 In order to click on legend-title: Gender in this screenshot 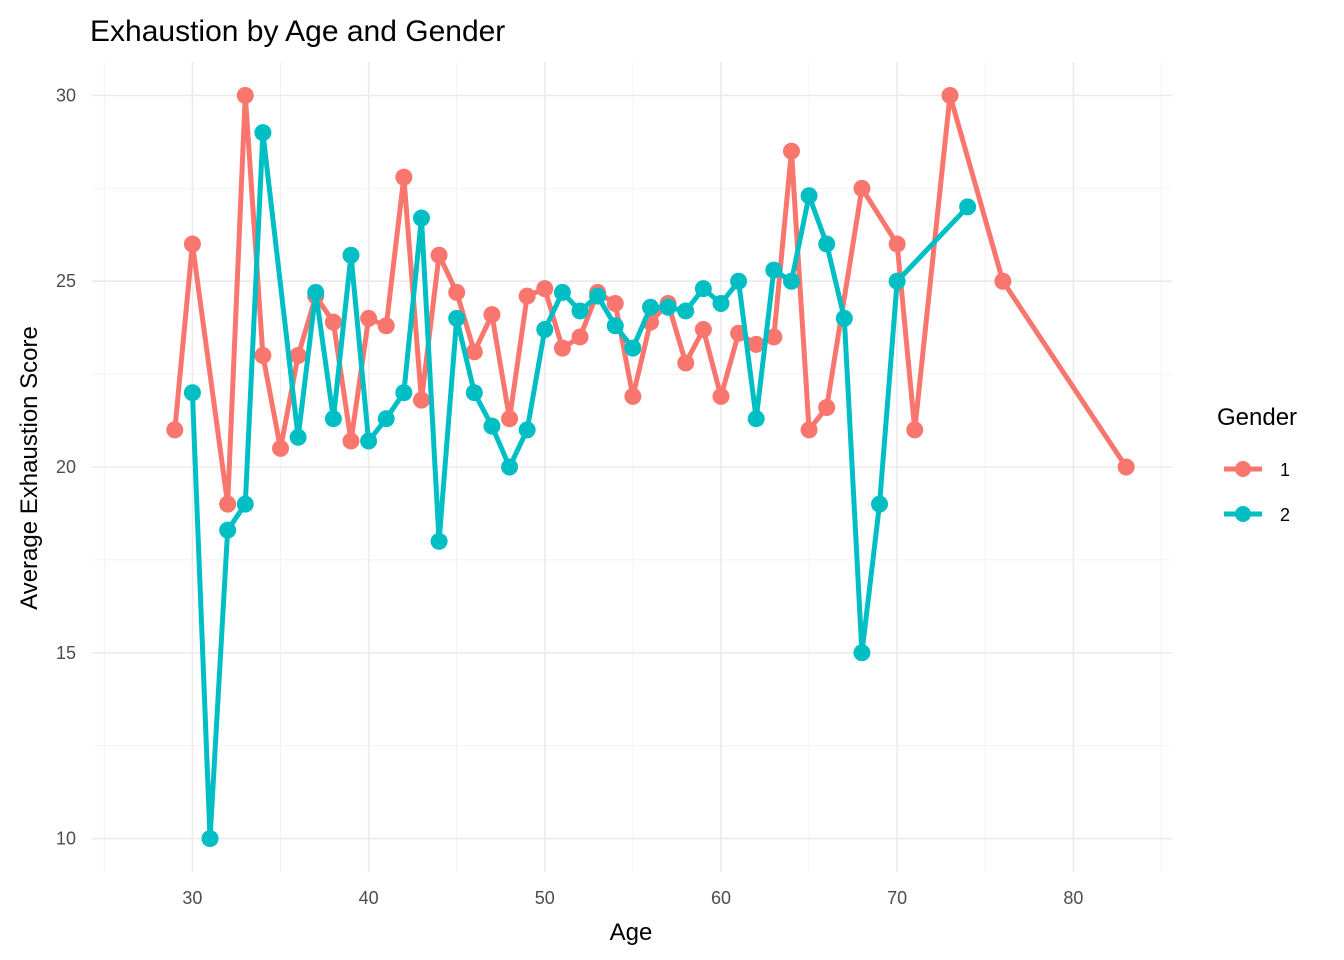, I will do `click(1257, 417)`.